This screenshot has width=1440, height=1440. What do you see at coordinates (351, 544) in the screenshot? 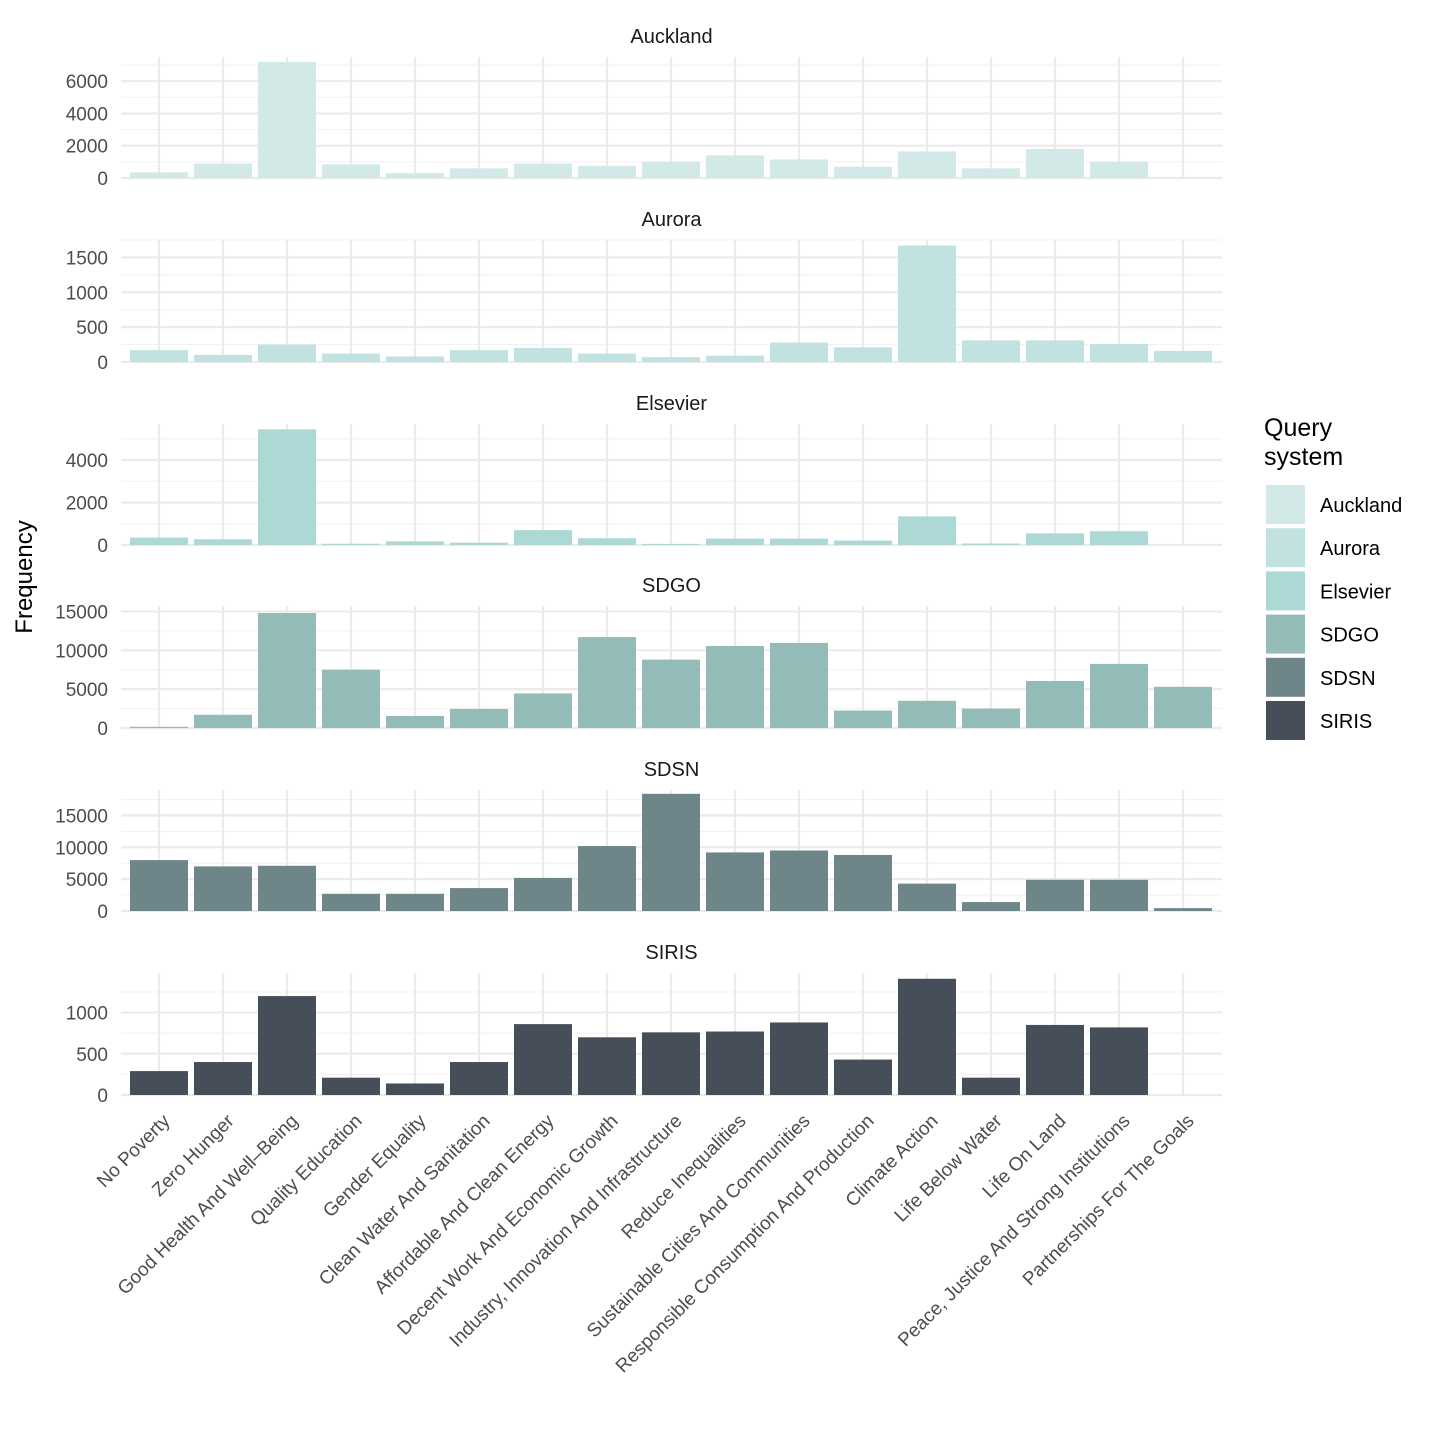
I see `bar-elsevier-quality-education` at bounding box center [351, 544].